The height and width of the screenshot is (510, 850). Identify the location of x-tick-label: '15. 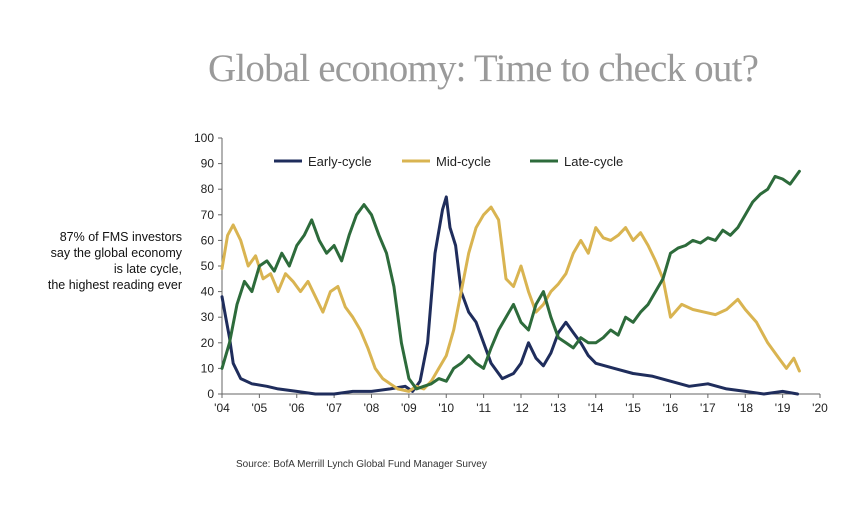
(633, 408).